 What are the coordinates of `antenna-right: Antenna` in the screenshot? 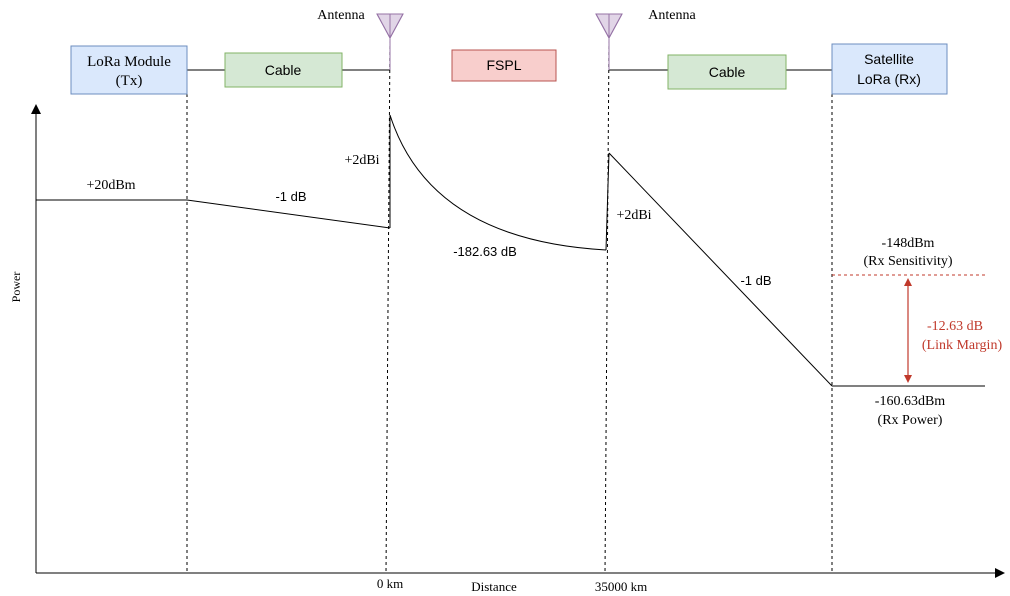 It's located at (645, 39).